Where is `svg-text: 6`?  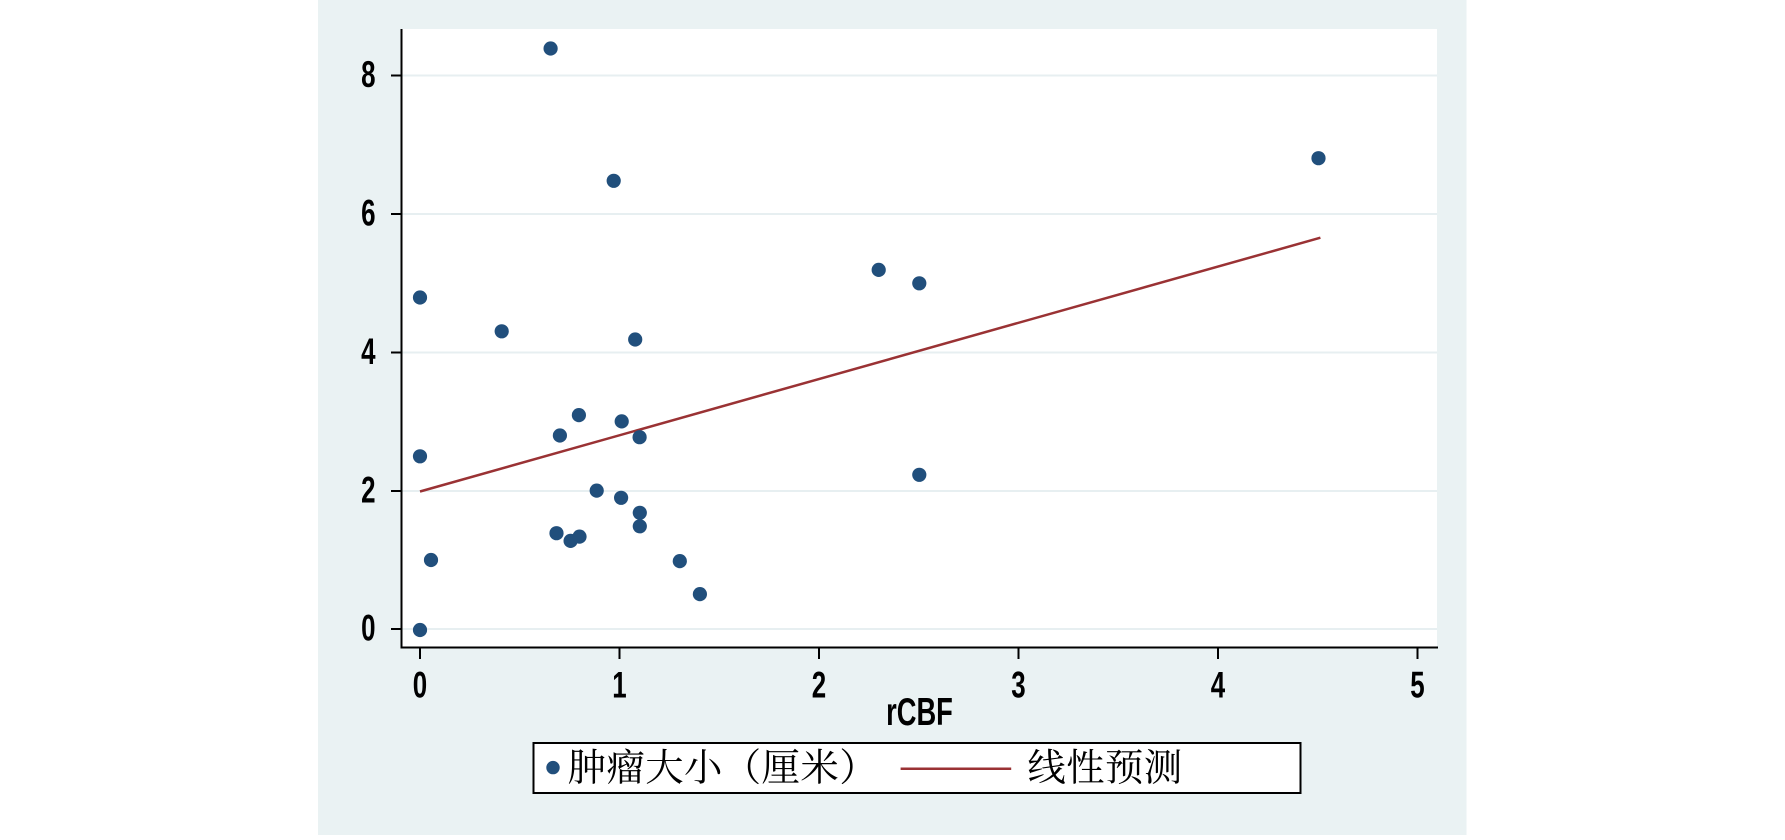 svg-text: 6 is located at coordinates (368, 213).